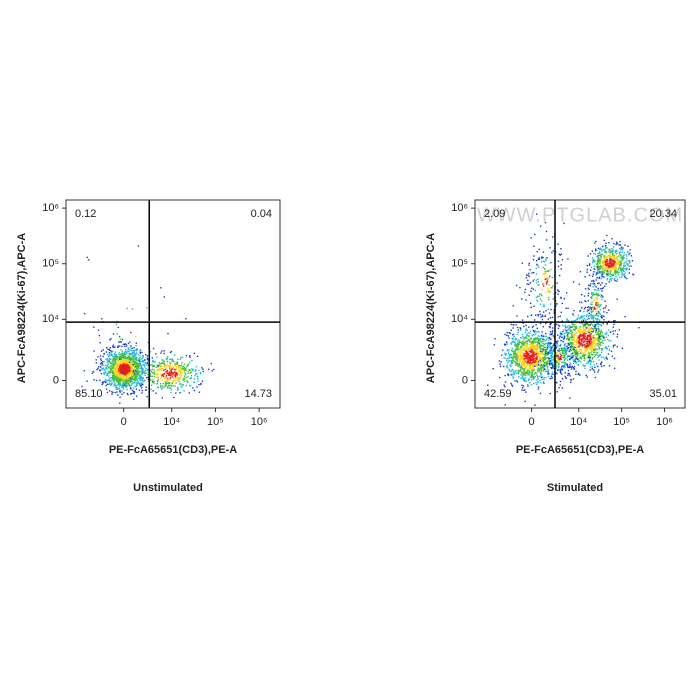 This screenshot has height=700, width=700. What do you see at coordinates (580, 215) in the screenshot?
I see `watermark: WWW.PTGLAB.COM` at bounding box center [580, 215].